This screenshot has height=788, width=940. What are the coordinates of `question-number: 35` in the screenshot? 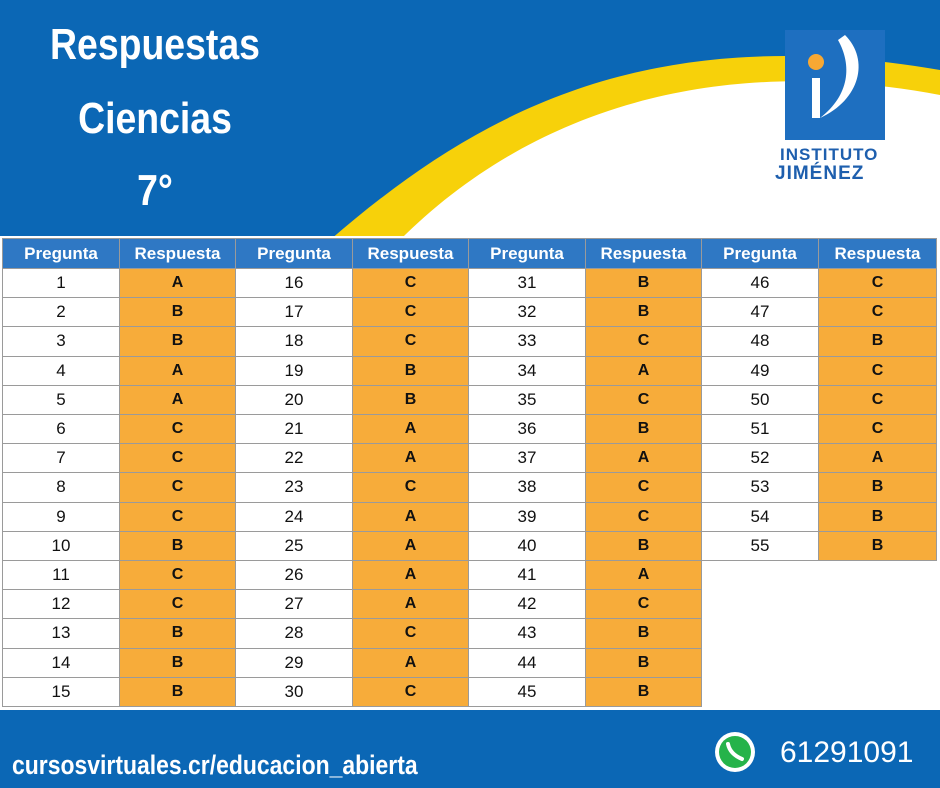 It's located at (527, 399).